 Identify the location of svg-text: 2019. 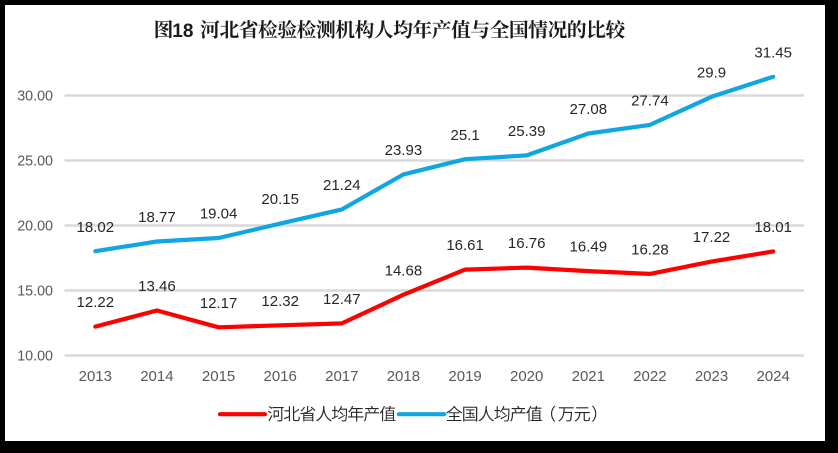
(464, 376).